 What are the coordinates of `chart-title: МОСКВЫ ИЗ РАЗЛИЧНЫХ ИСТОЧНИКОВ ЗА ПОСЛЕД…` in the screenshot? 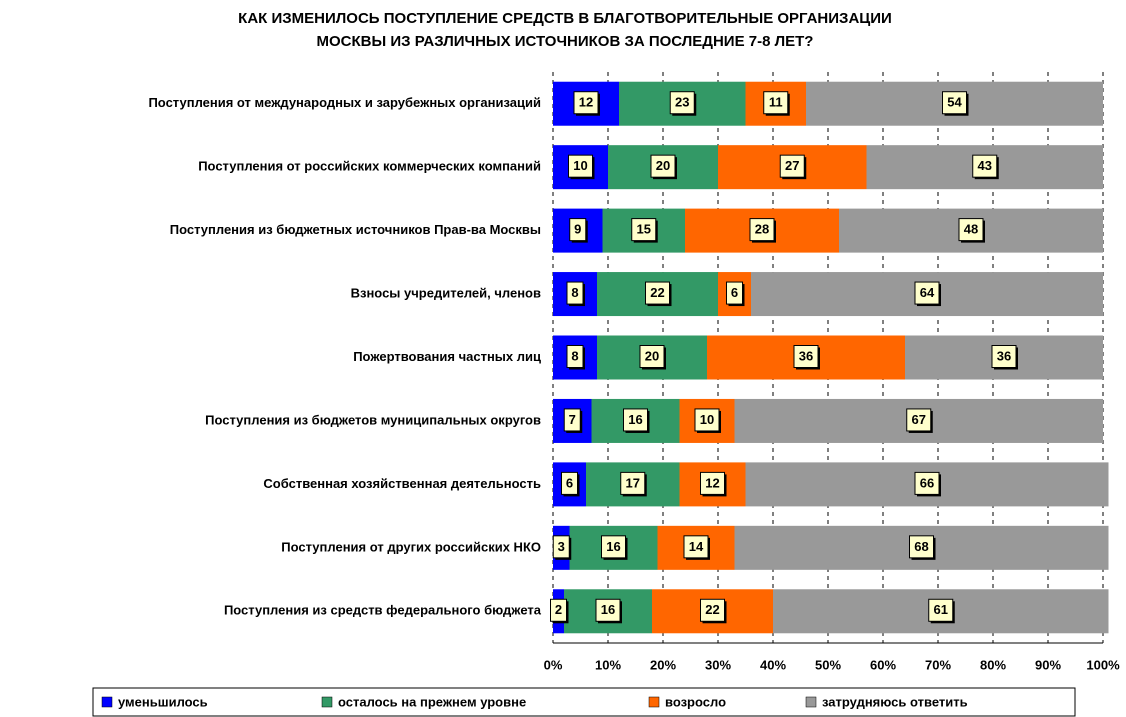 It's located at (565, 41).